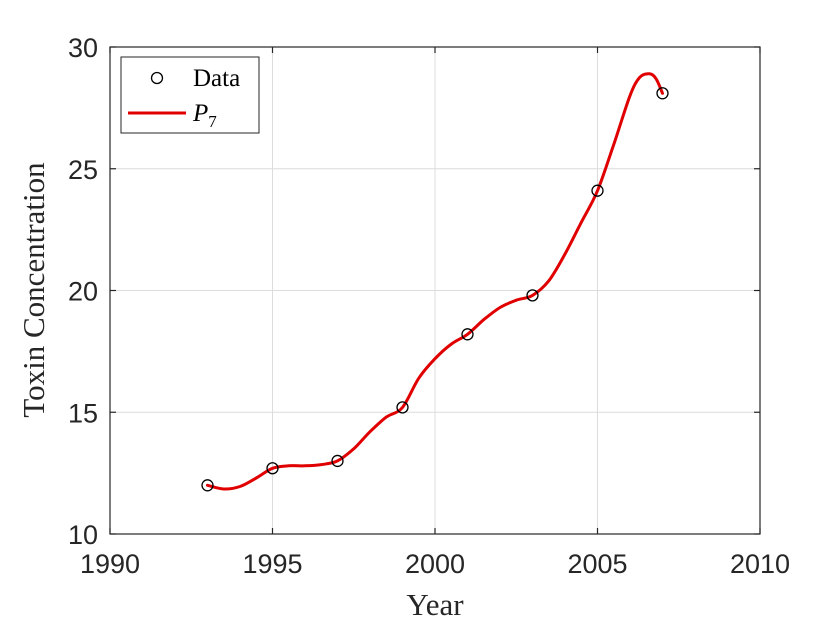 Image resolution: width=840 pixels, height=630 pixels. Describe the element at coordinates (157, 78) in the screenshot. I see `legend-data-marker` at that location.